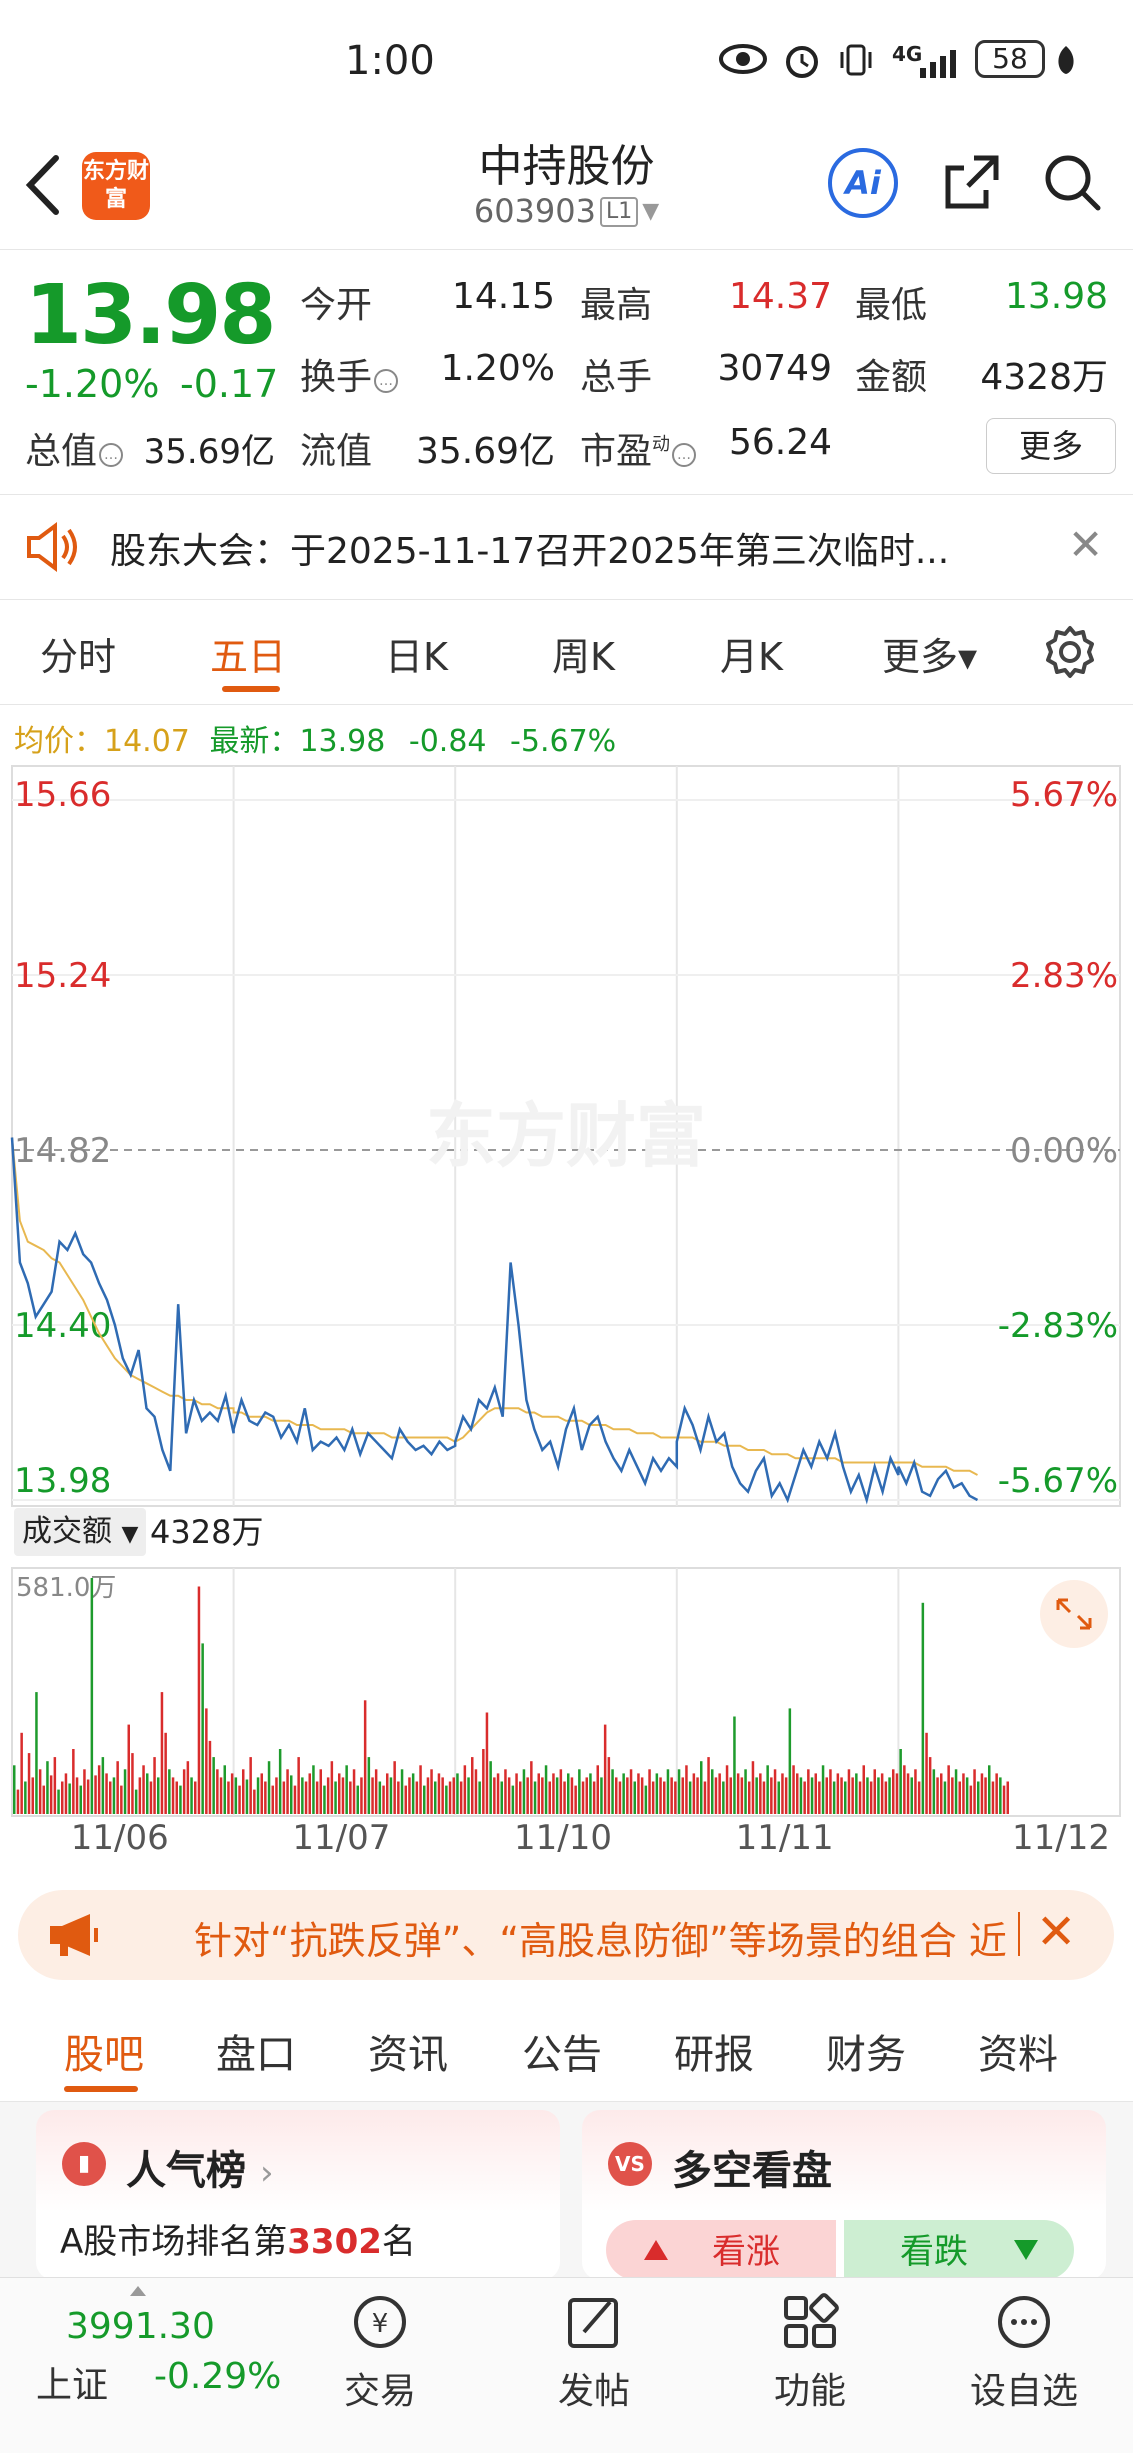  What do you see at coordinates (566, 166) in the screenshot?
I see `stock-name: 中持股份` at bounding box center [566, 166].